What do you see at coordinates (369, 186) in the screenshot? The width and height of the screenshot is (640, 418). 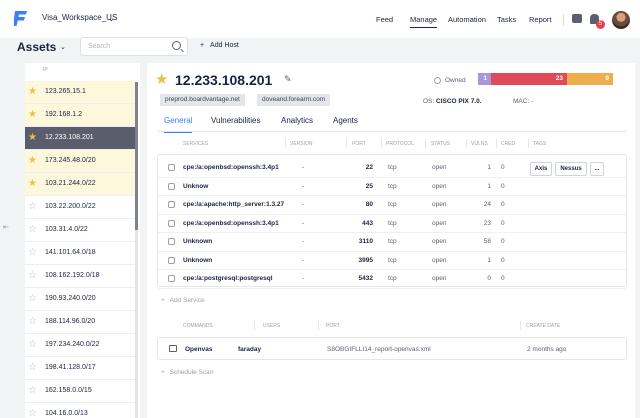 I see `service-port: 25` at bounding box center [369, 186].